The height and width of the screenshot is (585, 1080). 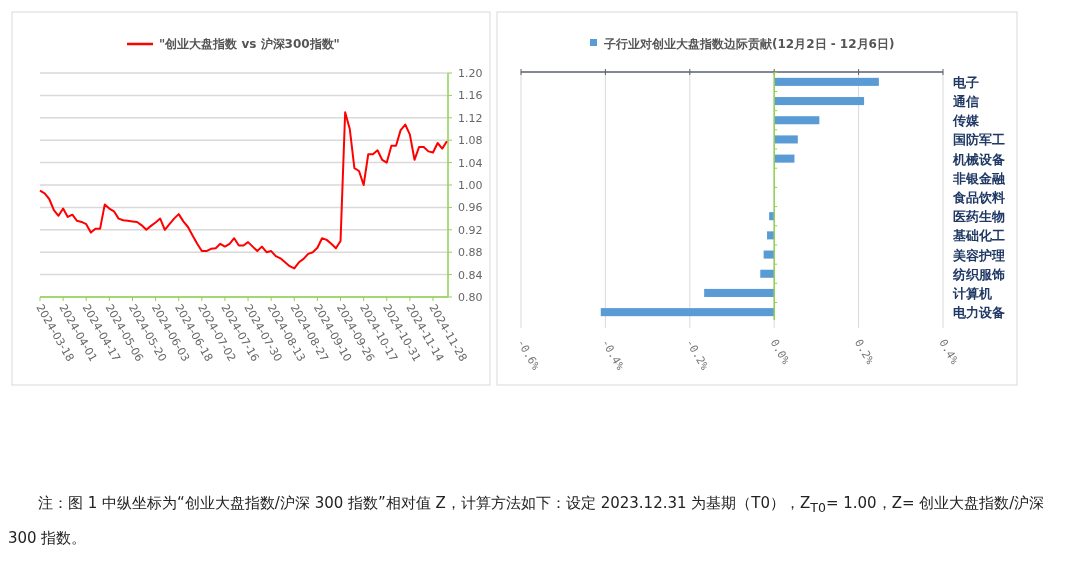 What do you see at coordinates (966, 121) in the screenshot?
I see `y-tick-label: 传媒` at bounding box center [966, 121].